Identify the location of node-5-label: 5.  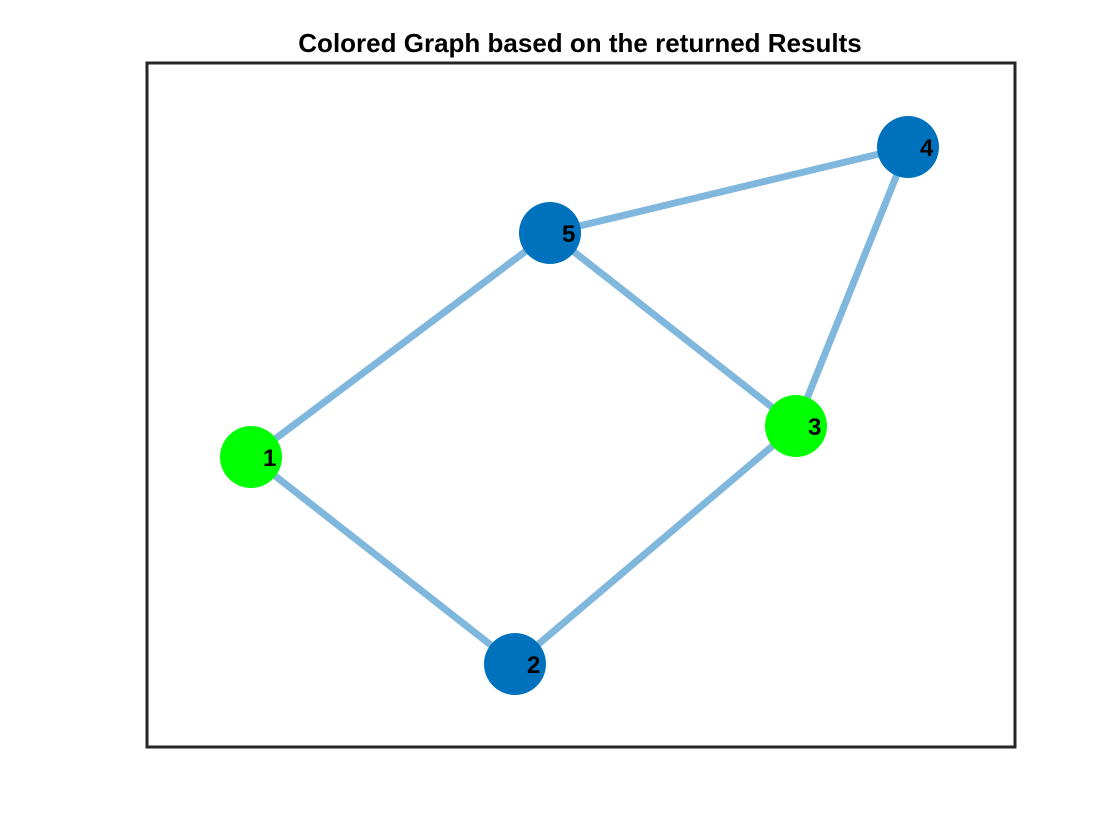
(568, 234).